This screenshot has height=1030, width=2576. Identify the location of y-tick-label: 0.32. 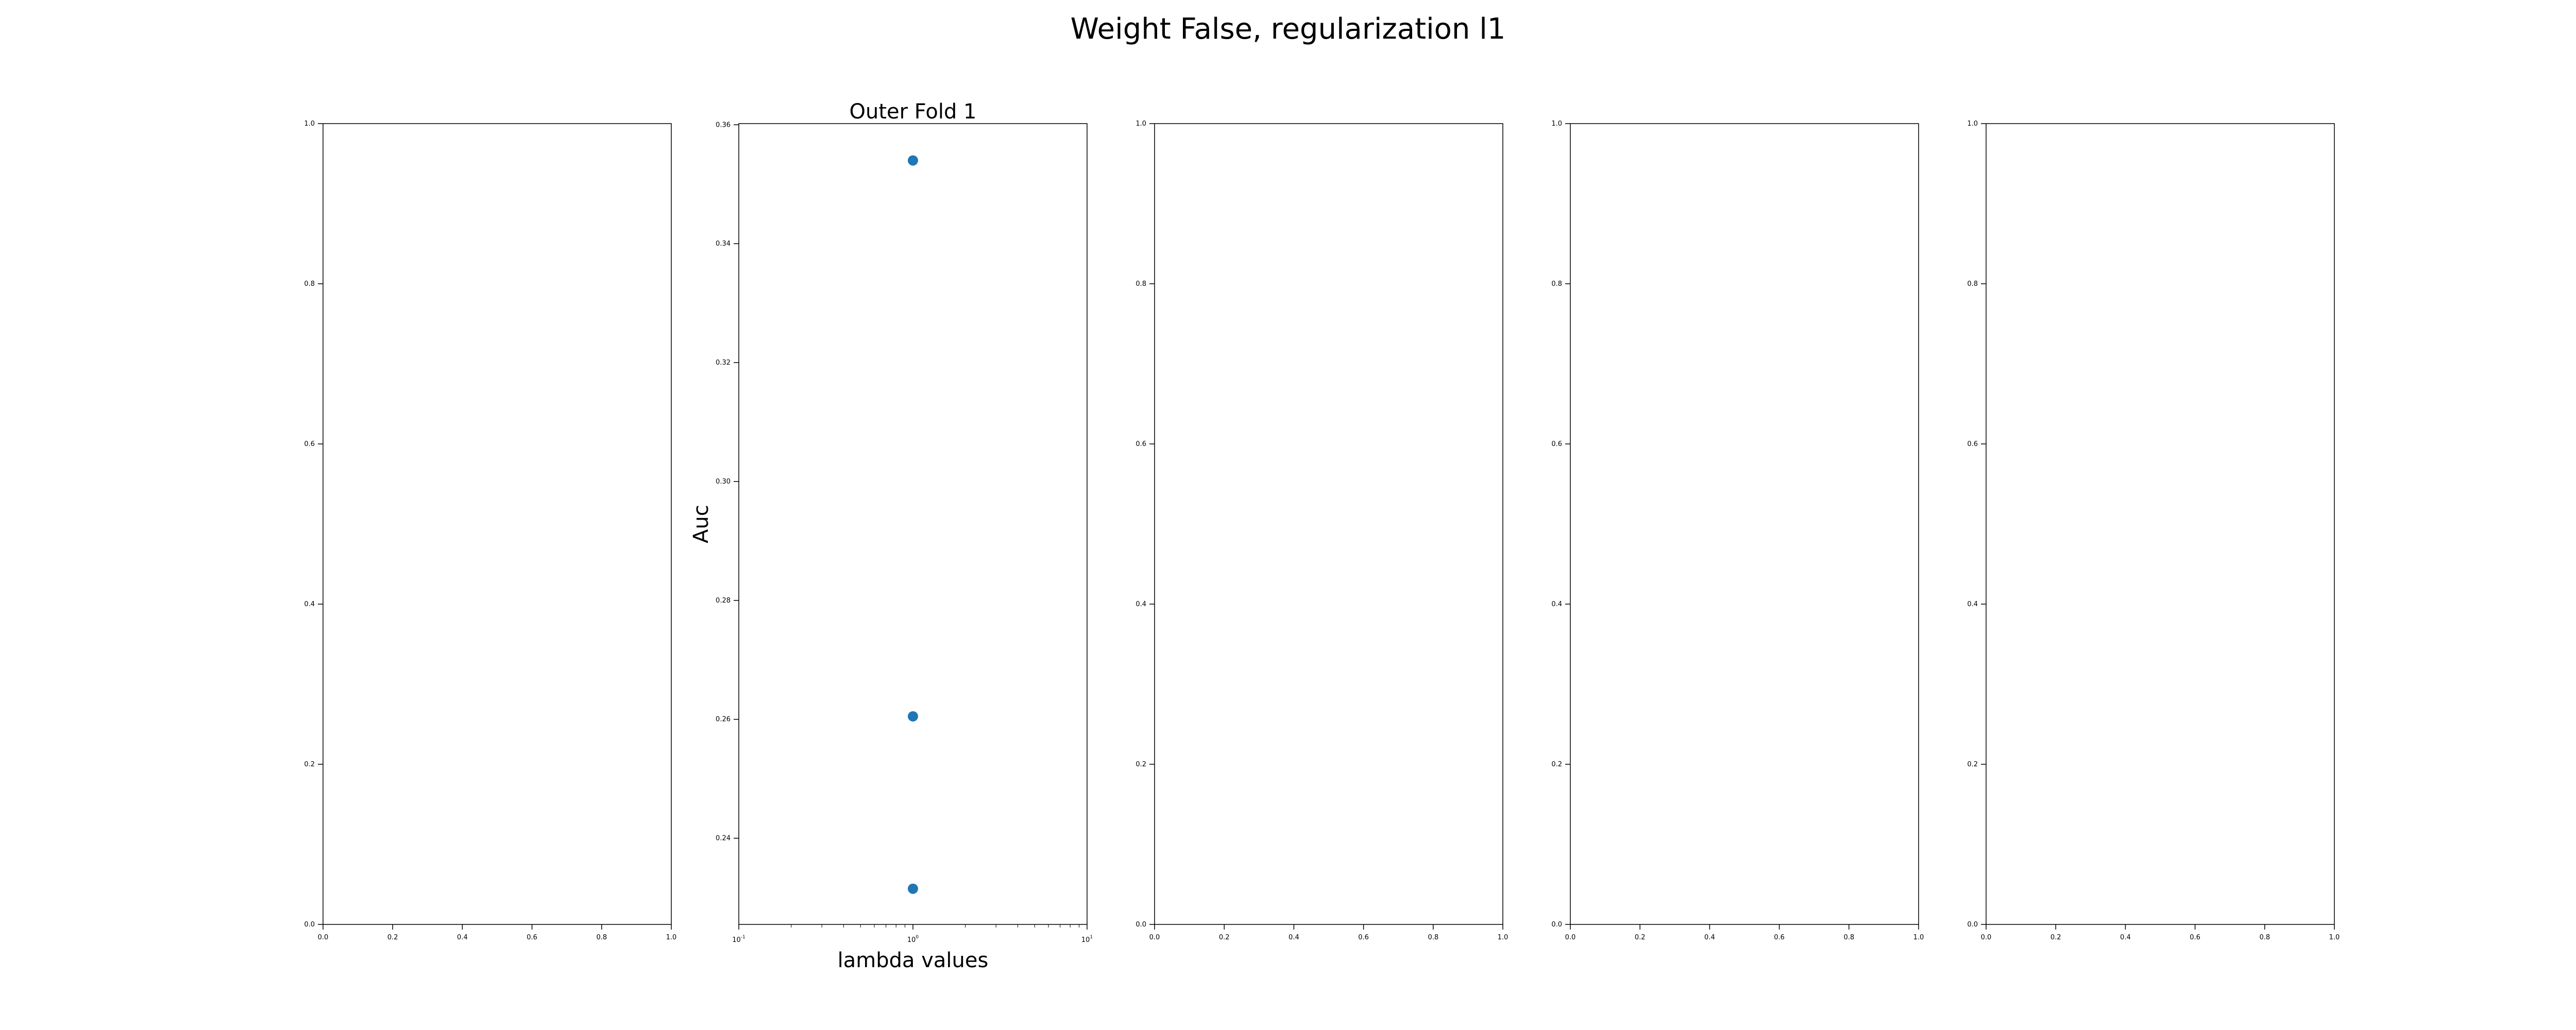
(723, 363).